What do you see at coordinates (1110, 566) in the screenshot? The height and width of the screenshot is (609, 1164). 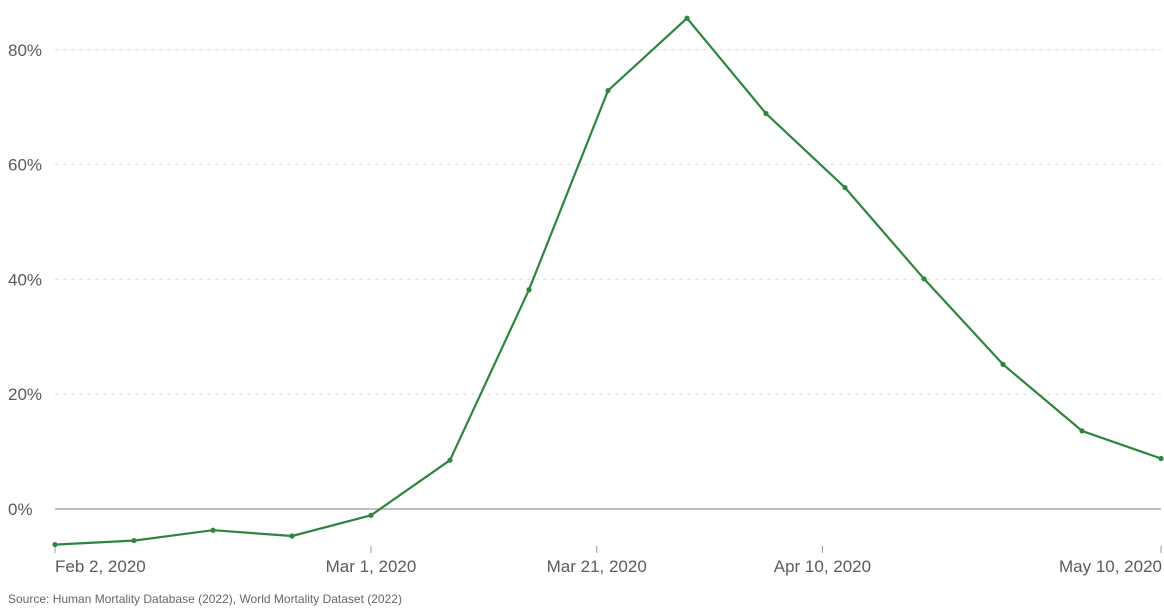 I see `x-tick-label-4: May 10, 2020` at bounding box center [1110, 566].